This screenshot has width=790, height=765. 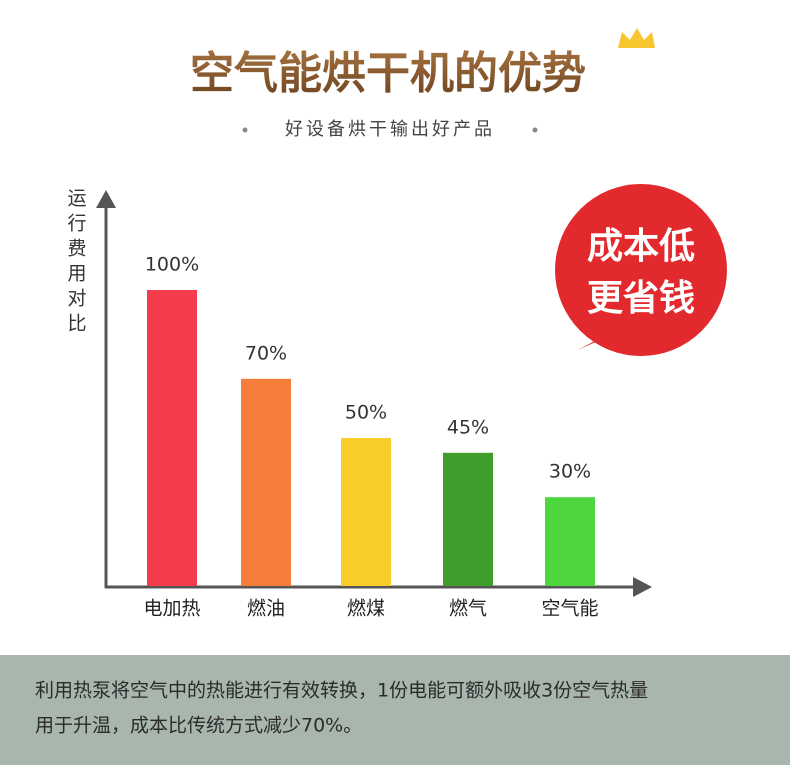 I want to click on badge-text: 成本低, so click(x=641, y=246).